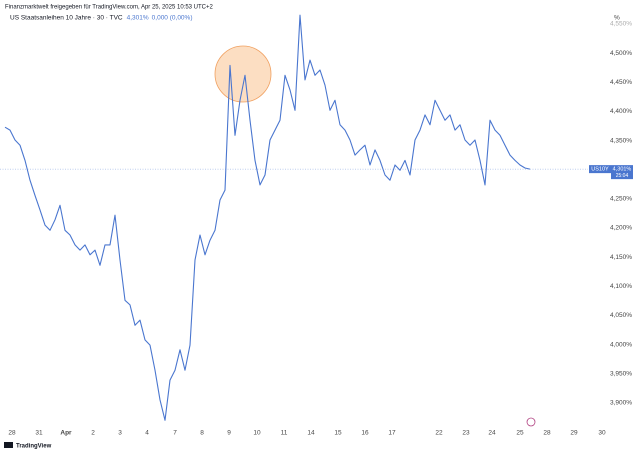  What do you see at coordinates (621, 315) in the screenshot?
I see `y-tick-label: 4,050%` at bounding box center [621, 315].